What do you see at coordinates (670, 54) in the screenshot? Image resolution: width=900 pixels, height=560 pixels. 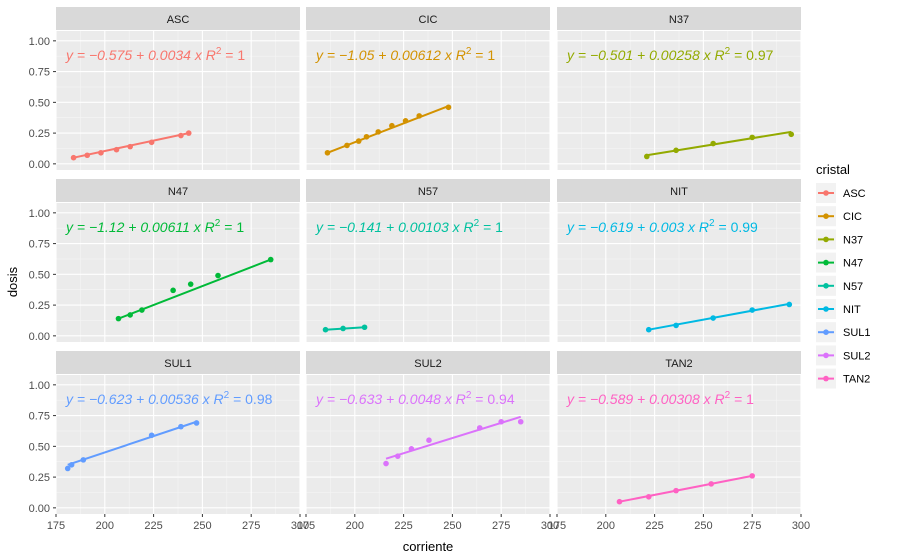 I see `regression-equation: y = −0.501 + 0.00258 x R2 = 0.97` at bounding box center [670, 54].